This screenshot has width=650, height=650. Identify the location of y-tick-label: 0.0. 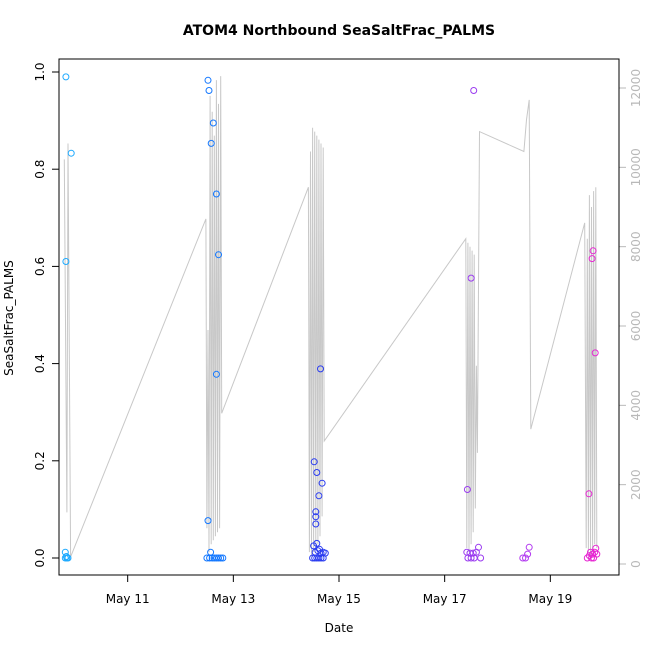
(40, 557).